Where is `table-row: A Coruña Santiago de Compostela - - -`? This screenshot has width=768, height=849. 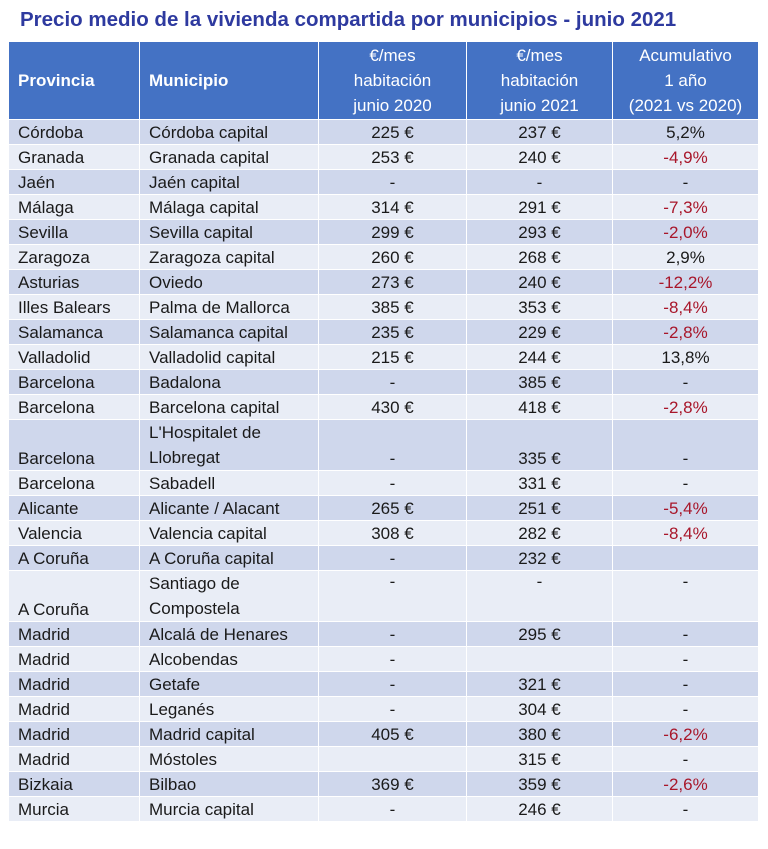
table-row: A Coruña Santiago de Compostela - - - is located at coordinates (383, 596).